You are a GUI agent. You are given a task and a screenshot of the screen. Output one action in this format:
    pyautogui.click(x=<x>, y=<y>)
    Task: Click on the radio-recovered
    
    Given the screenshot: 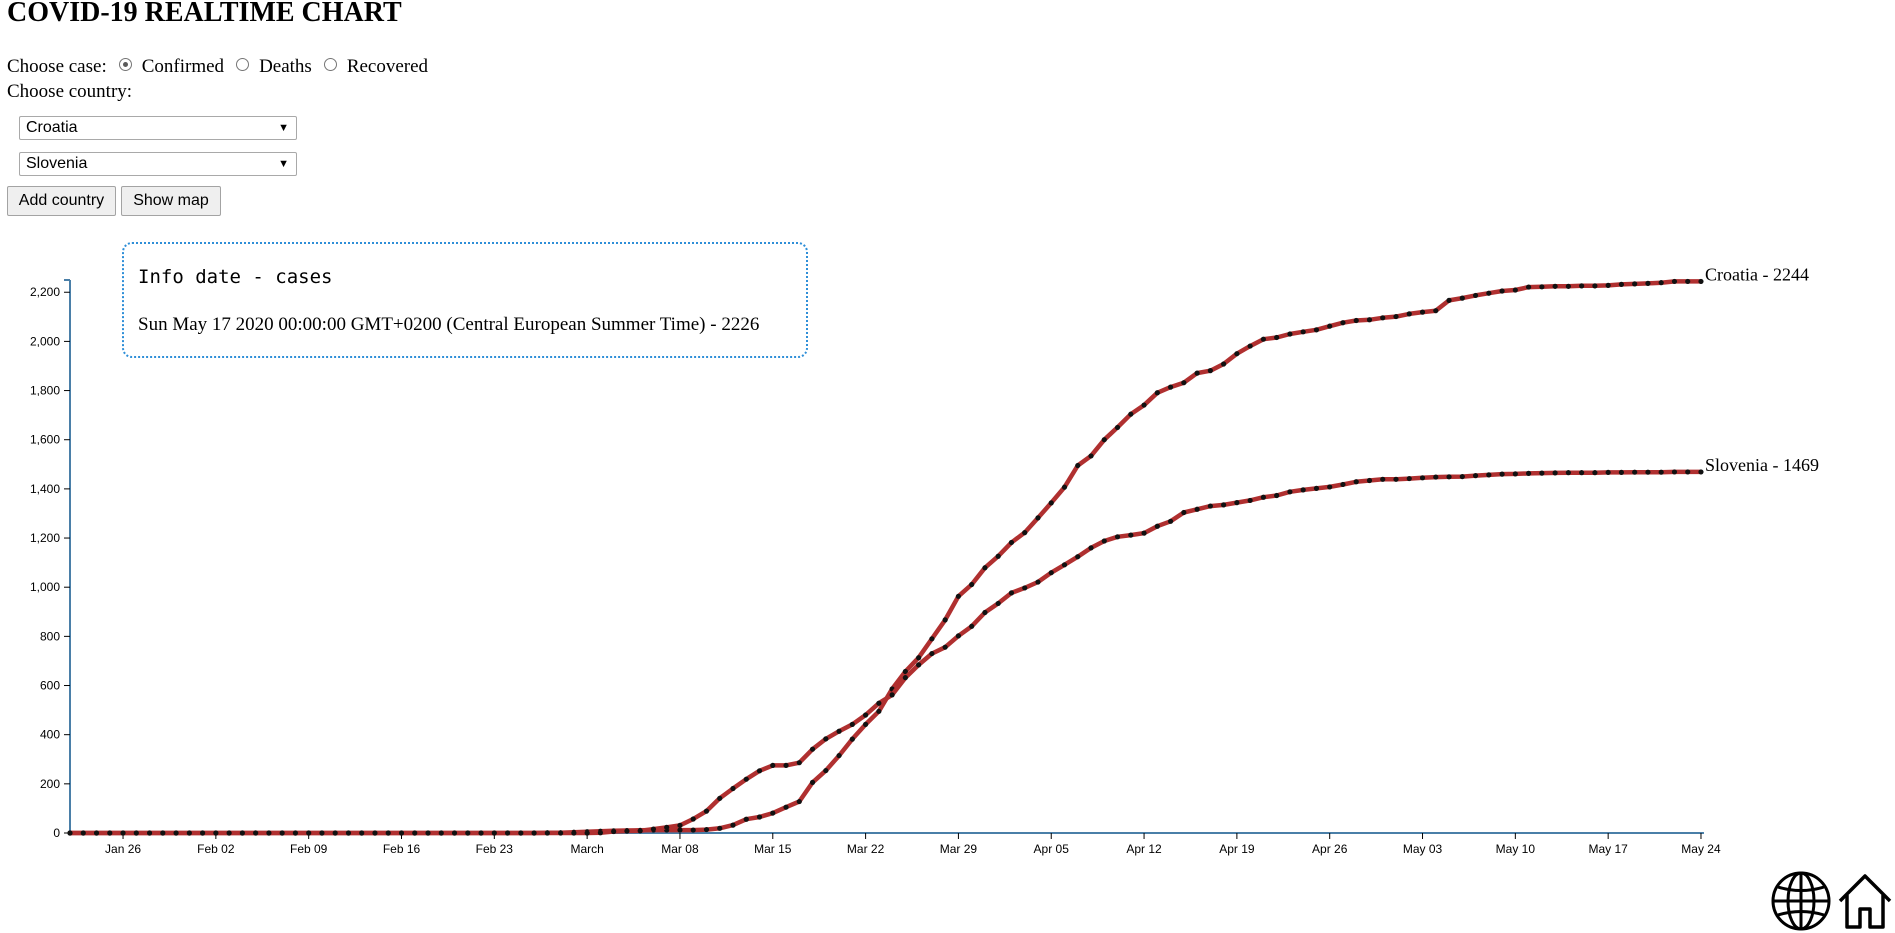 What is the action you would take?
    pyautogui.click(x=330, y=64)
    